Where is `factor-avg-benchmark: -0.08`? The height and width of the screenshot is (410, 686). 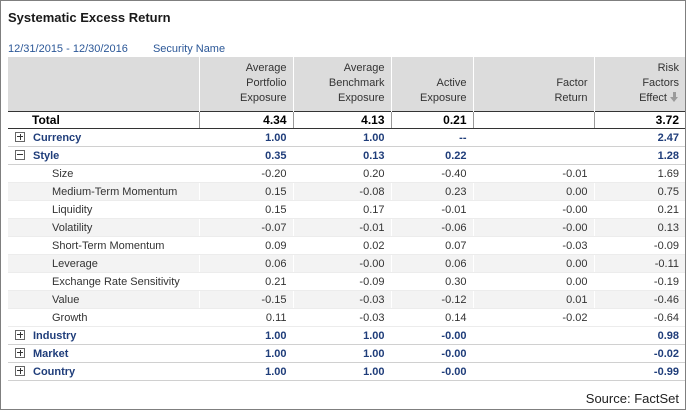 factor-avg-benchmark: -0.08 is located at coordinates (341, 191).